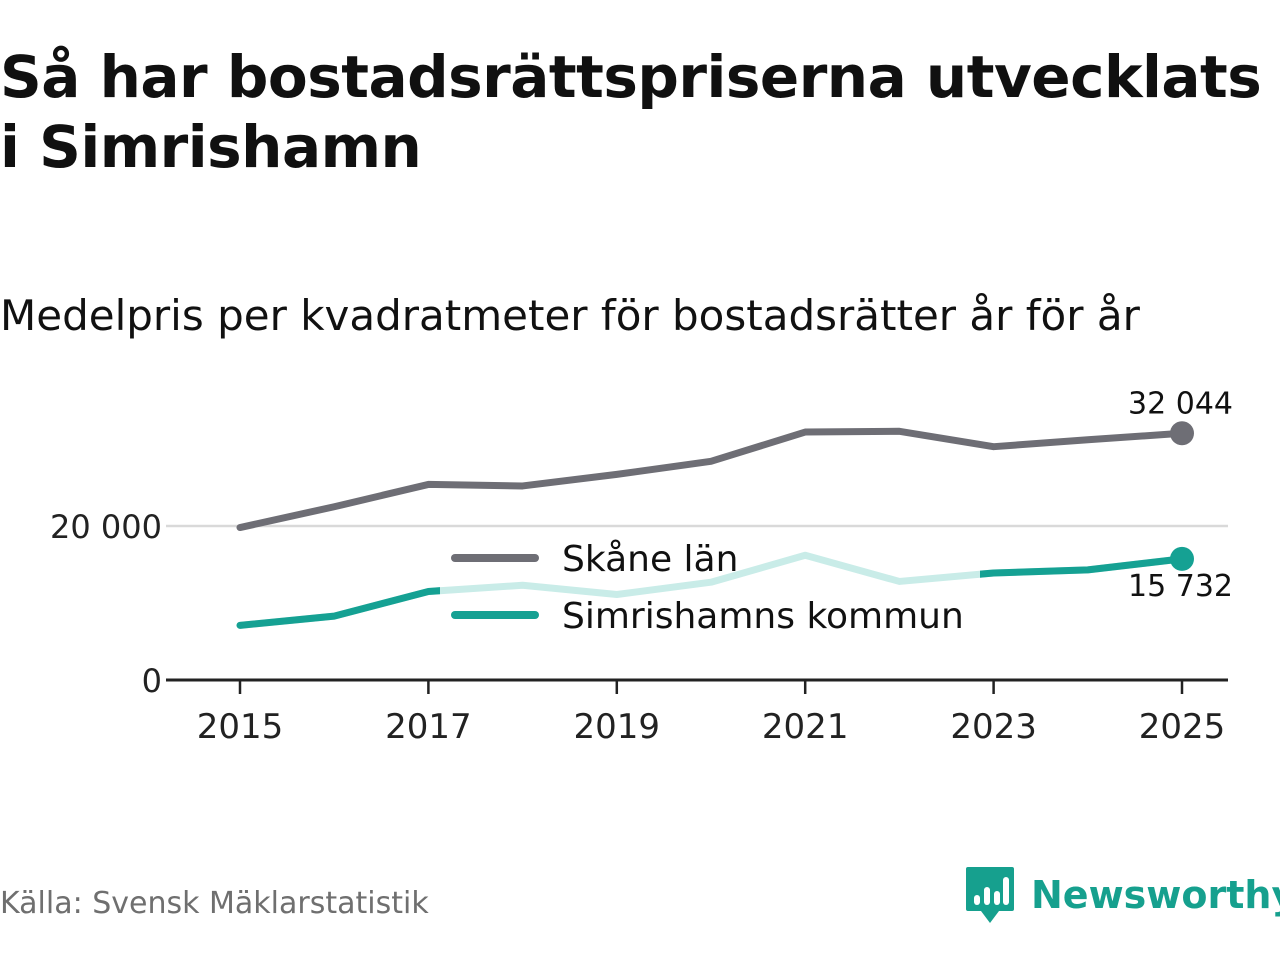  What do you see at coordinates (1180, 403) in the screenshot?
I see `end-label-skane-lan: 32 044` at bounding box center [1180, 403].